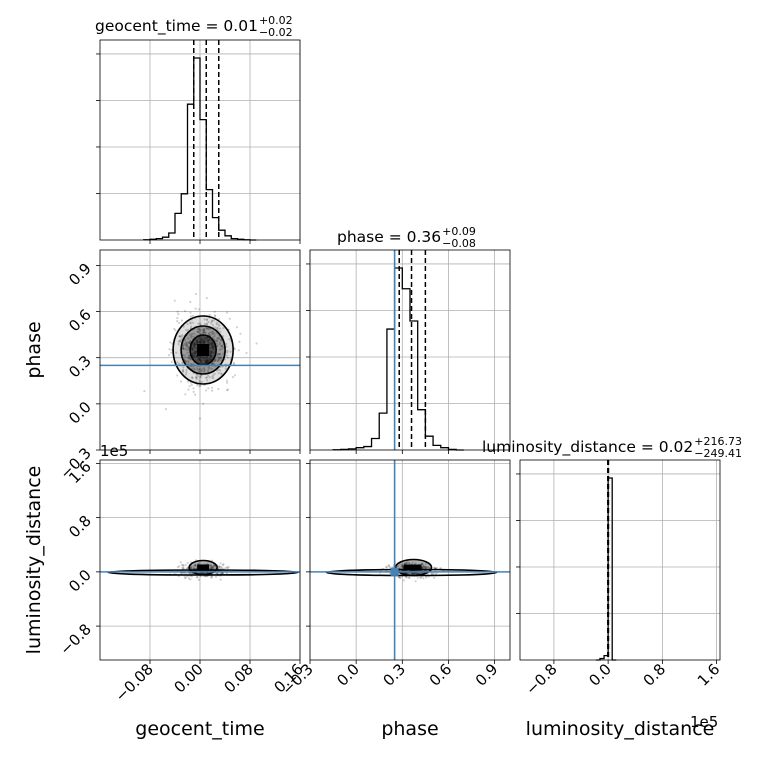 Image resolution: width=760 pixels, height=760 pixels. What do you see at coordinates (199, 729) in the screenshot?
I see `x-axis-label-geocent_time: geocent_time` at bounding box center [199, 729].